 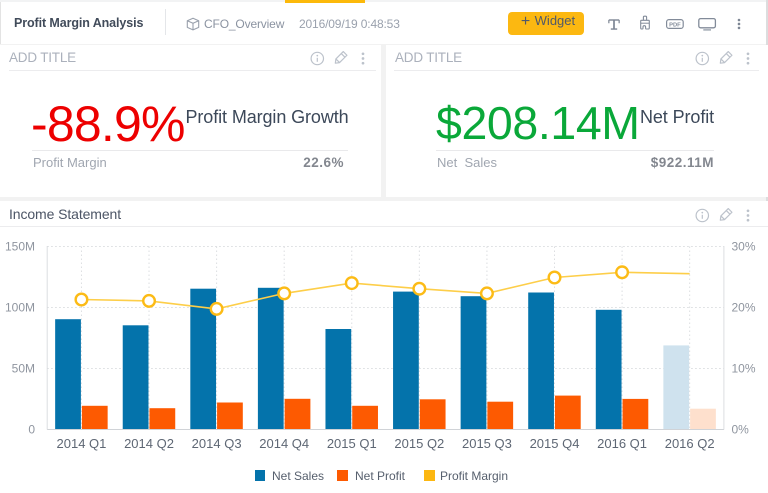 What do you see at coordinates (690, 443) in the screenshot?
I see `svg-text: 2016 Q2` at bounding box center [690, 443].